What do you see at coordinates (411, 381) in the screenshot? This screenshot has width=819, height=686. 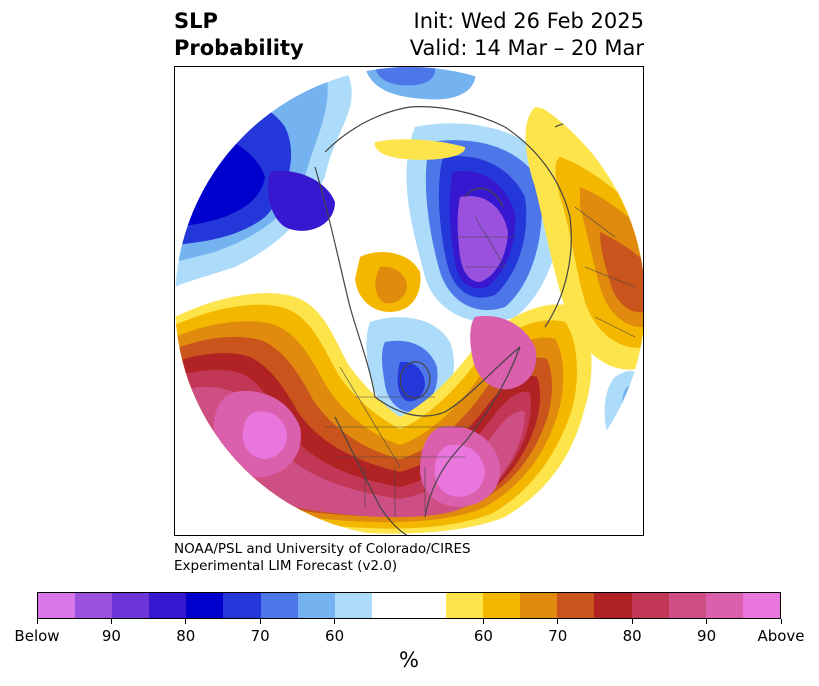 I see `below-region-hudson-core` at bounding box center [411, 381].